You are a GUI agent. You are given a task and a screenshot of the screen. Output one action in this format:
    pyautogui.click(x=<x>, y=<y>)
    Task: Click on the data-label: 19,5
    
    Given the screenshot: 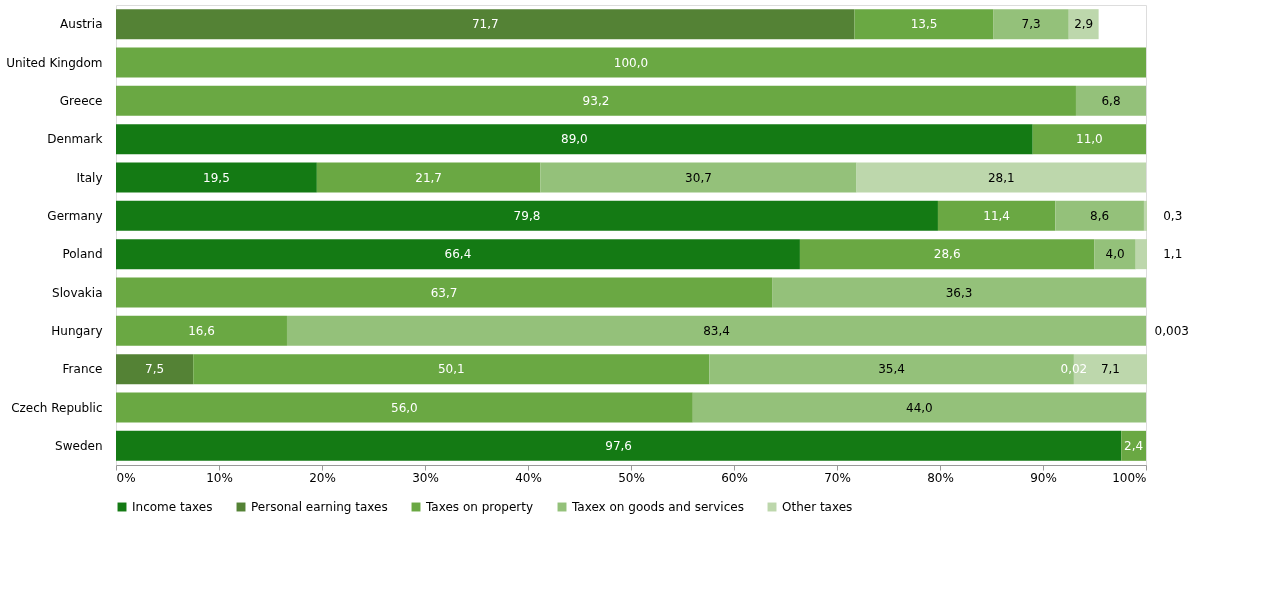 What is the action you would take?
    pyautogui.click(x=216, y=177)
    